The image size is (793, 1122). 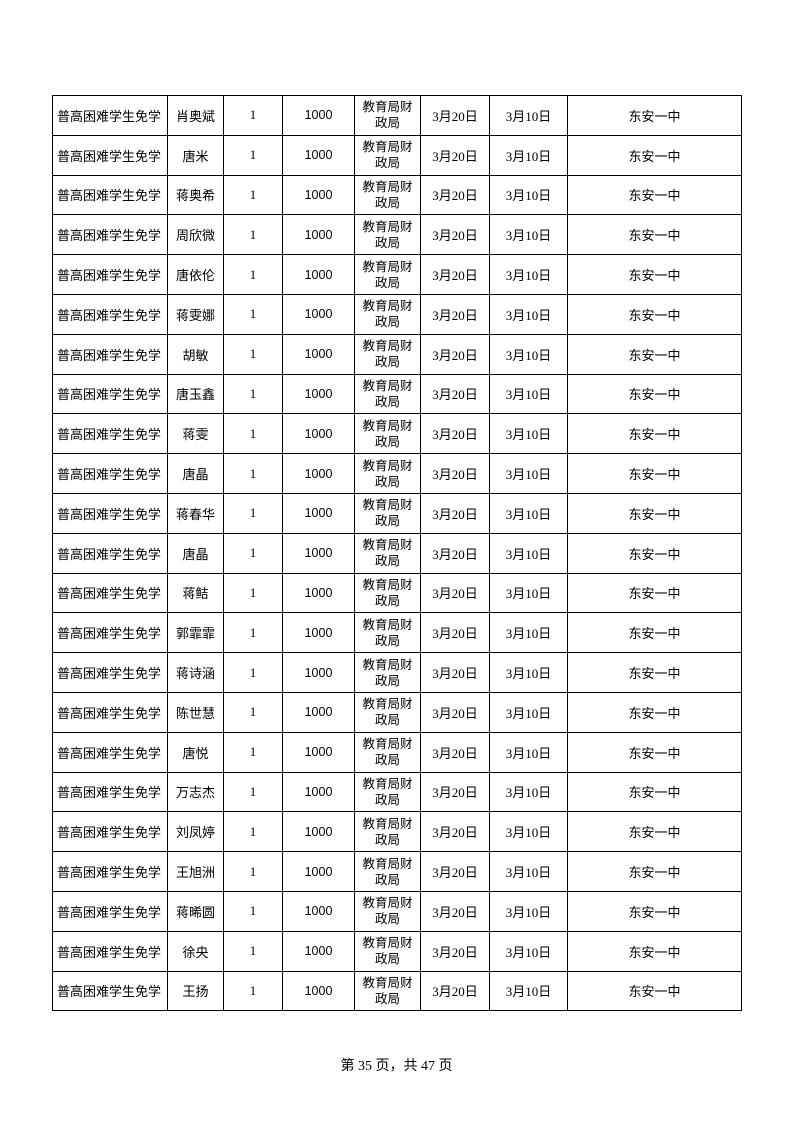 What do you see at coordinates (195, 752) in the screenshot?
I see `student-name-cell: 唐悦` at bounding box center [195, 752].